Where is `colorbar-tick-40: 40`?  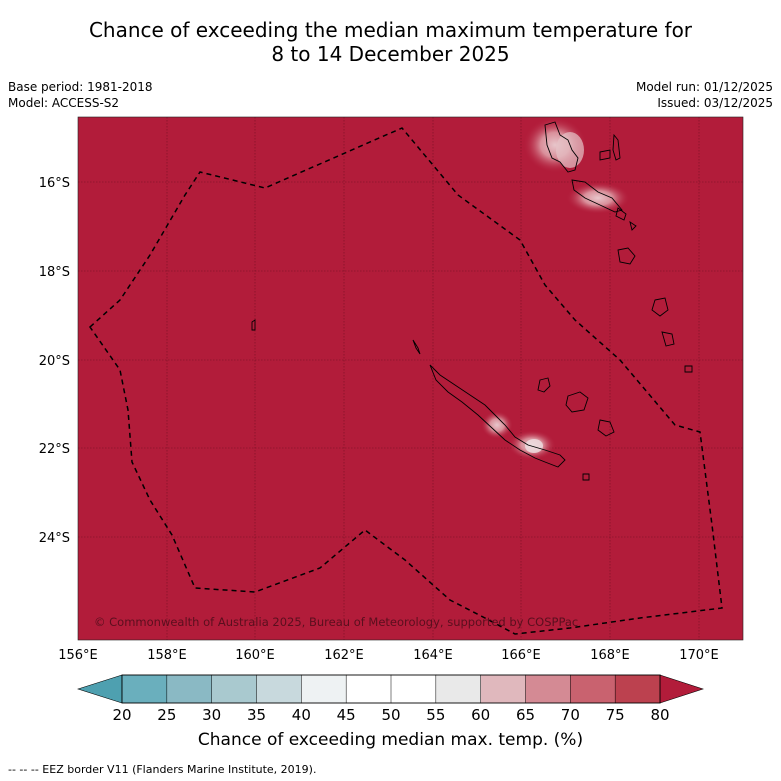 colorbar-tick-40: 40 is located at coordinates (301, 715).